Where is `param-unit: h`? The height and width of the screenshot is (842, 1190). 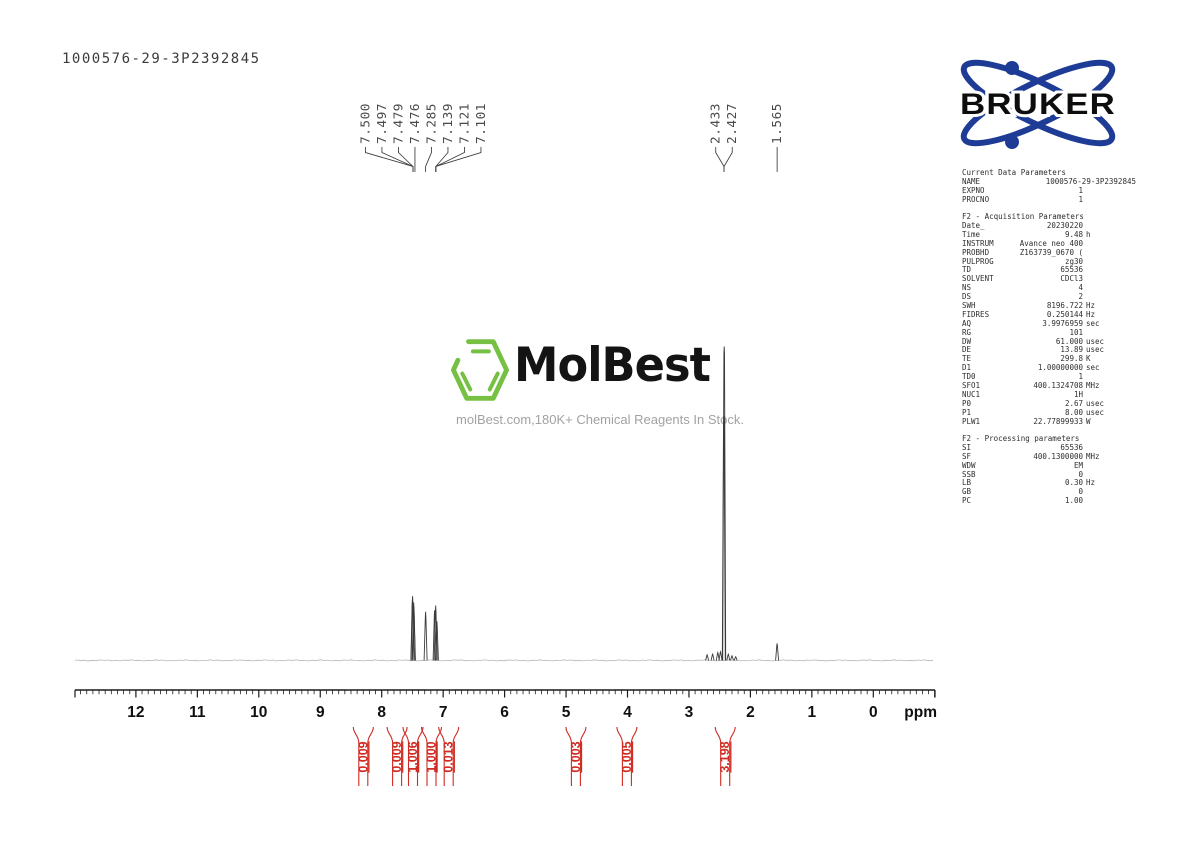
param-unit: h is located at coordinates (1088, 234).